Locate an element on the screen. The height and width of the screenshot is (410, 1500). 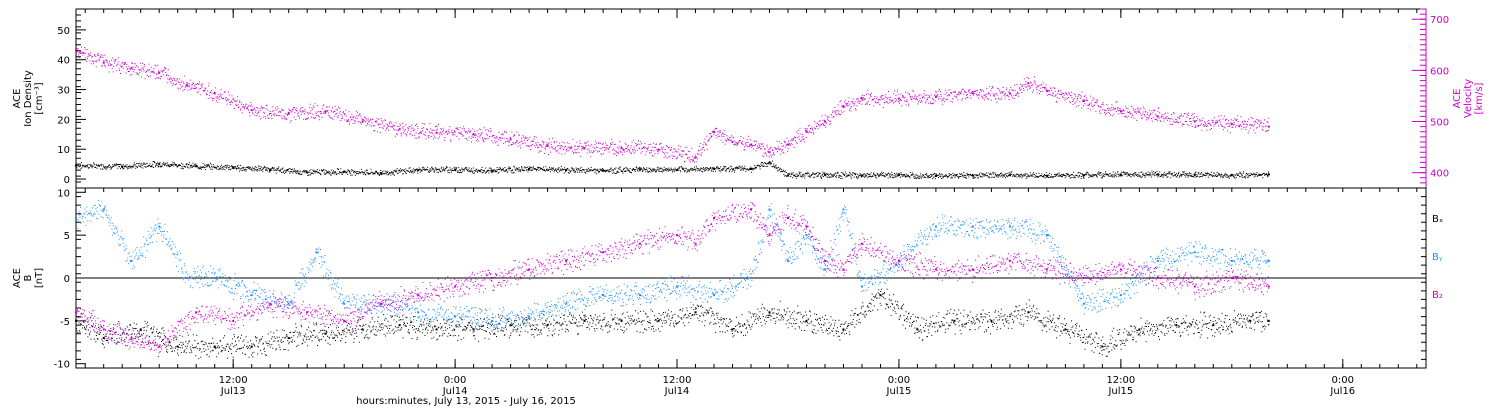
legend-entry-1: Bᵧ is located at coordinates (1437, 257).